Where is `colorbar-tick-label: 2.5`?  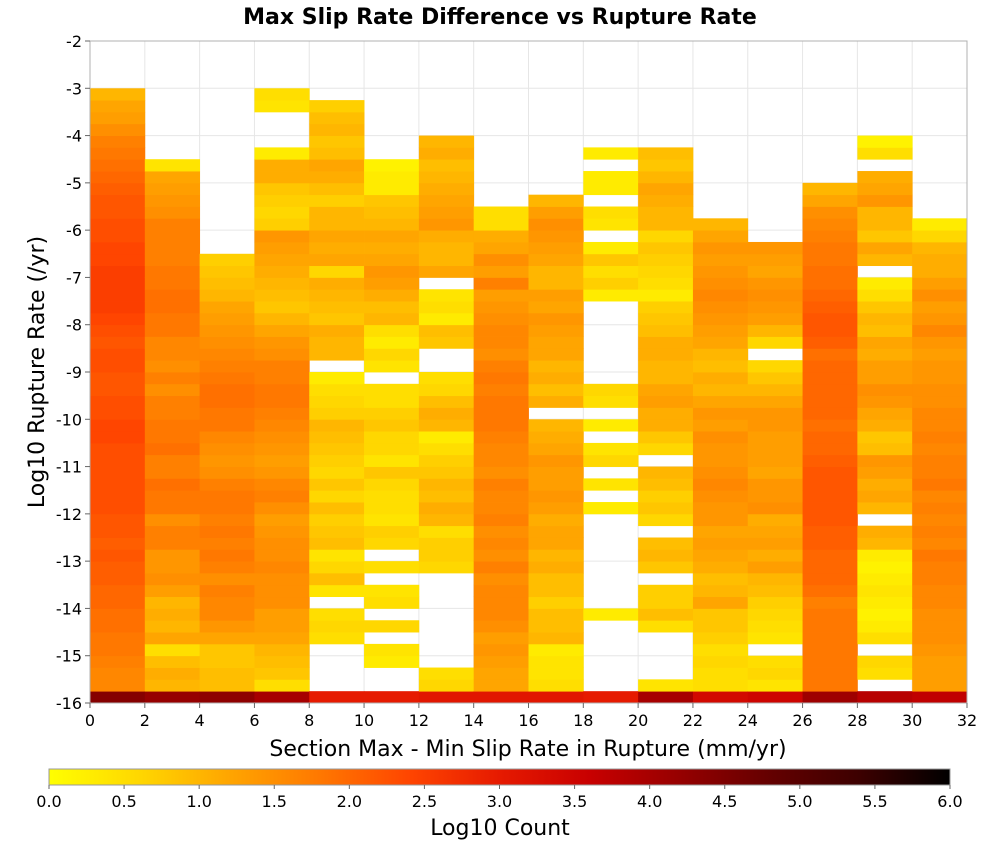
colorbar-tick-label: 2.5 is located at coordinates (424, 801).